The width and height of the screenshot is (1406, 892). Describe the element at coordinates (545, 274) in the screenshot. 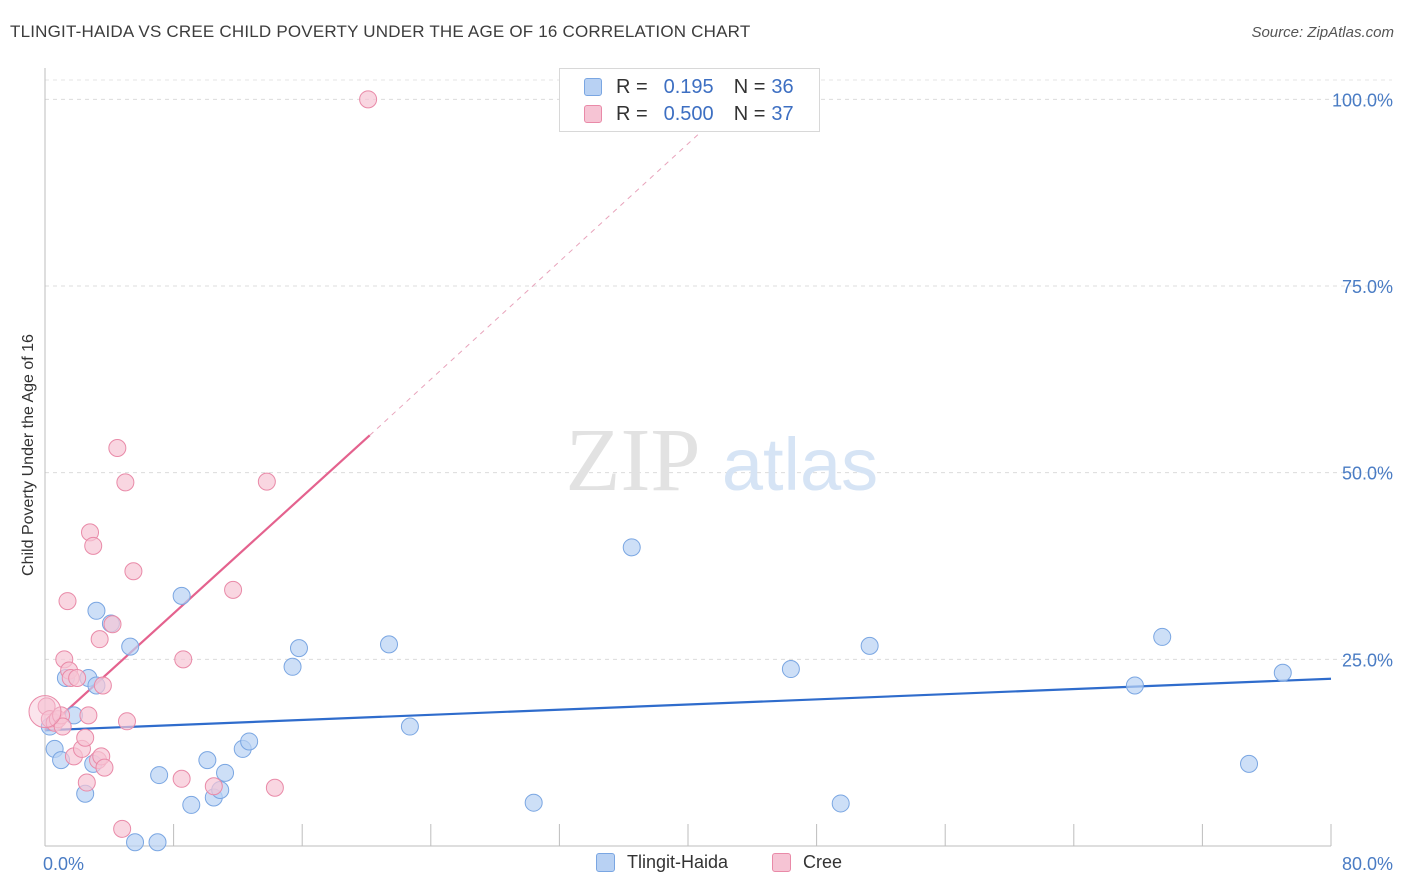

I see `trend-line-cree` at that location.